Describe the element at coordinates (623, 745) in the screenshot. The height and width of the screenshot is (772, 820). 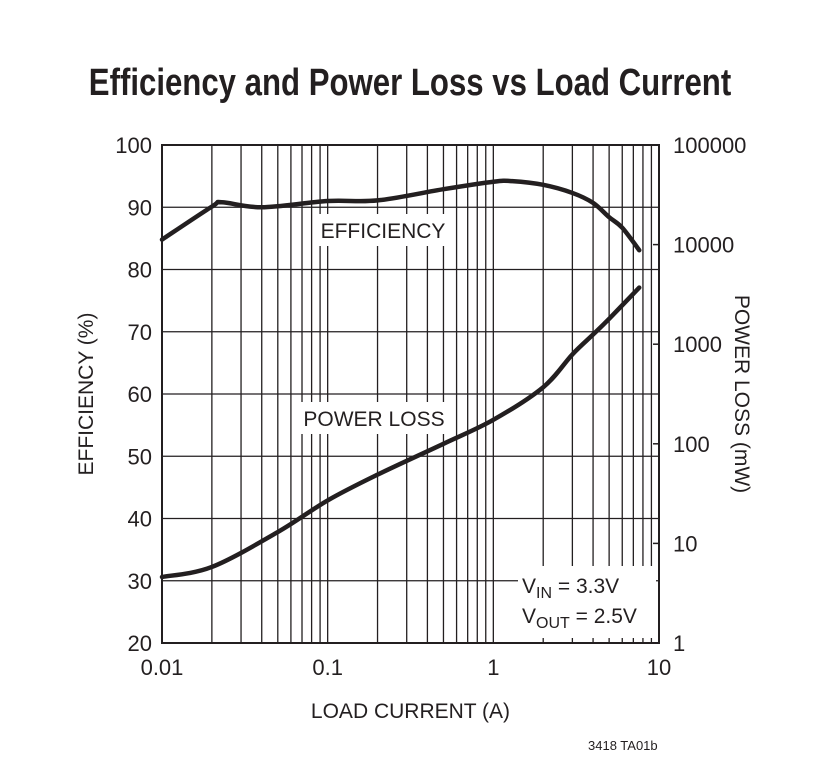
I see `figure-code: 3418 TA01b` at that location.